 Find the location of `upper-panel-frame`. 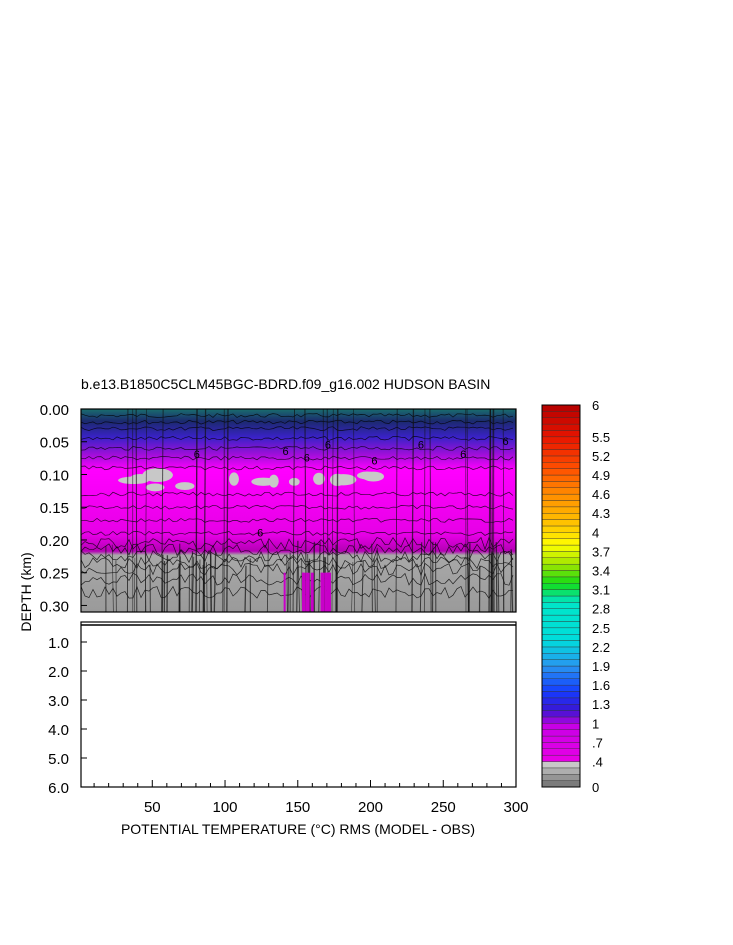

upper-panel-frame is located at coordinates (298, 510).